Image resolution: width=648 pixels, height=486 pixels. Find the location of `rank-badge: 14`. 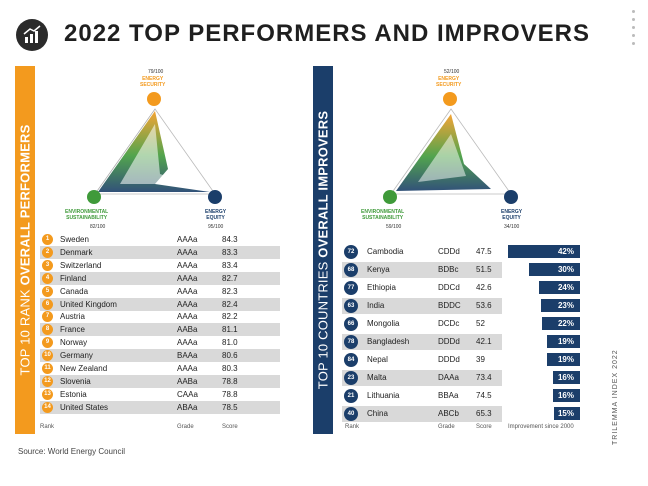

rank-badge: 14 is located at coordinates (47, 407).